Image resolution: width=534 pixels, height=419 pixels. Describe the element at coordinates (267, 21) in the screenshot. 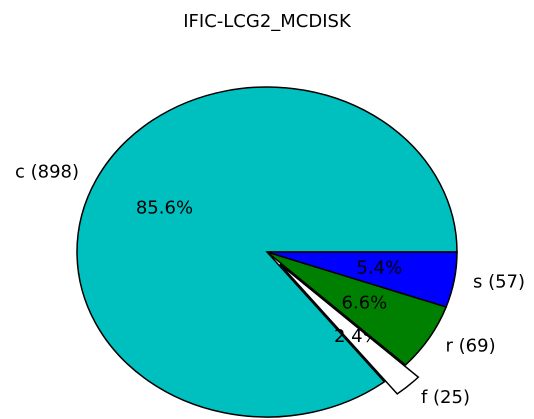

I see `chart-title: IFIC-LCG2_MCDISK` at that location.